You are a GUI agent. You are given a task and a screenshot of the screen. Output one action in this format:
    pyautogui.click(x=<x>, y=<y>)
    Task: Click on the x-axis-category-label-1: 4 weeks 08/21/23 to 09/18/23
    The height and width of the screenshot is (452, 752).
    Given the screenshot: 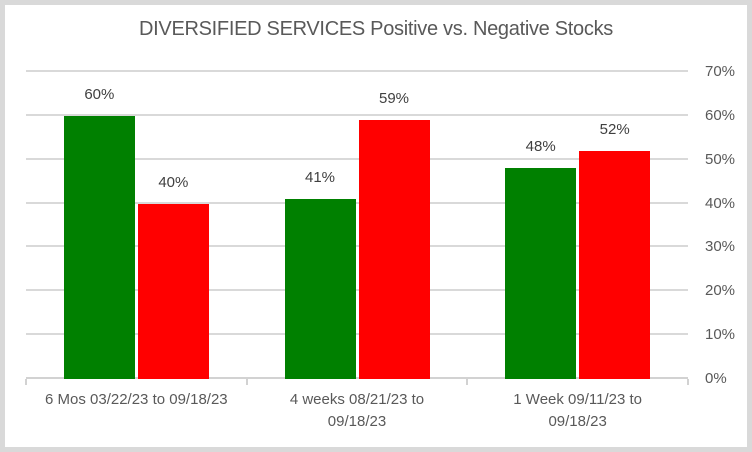 What is the action you would take?
    pyautogui.click(x=357, y=410)
    